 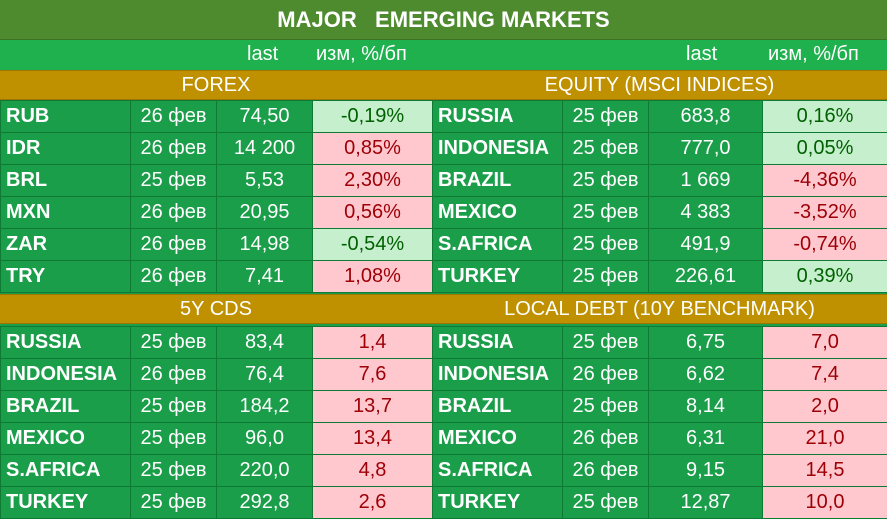 What do you see at coordinates (373, 503) in the screenshot?
I see `row-change-value: 2,6` at bounding box center [373, 503].